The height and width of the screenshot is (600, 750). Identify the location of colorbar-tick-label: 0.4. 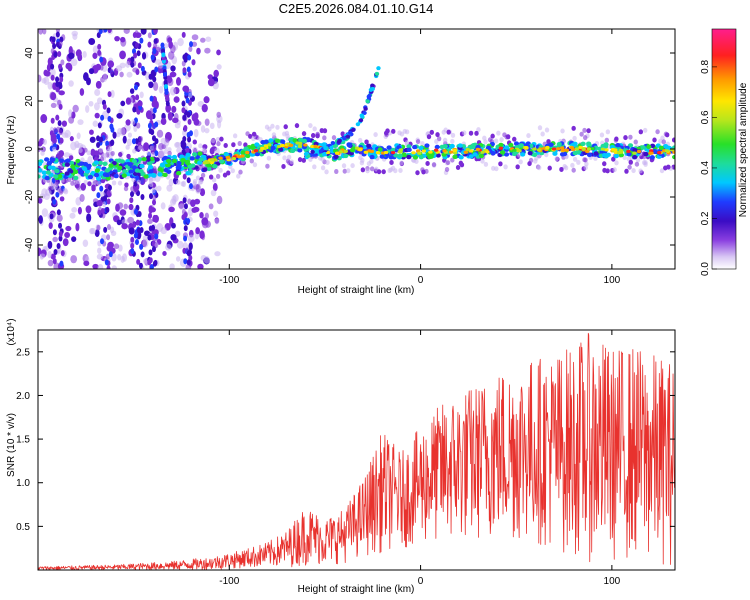
(705, 168).